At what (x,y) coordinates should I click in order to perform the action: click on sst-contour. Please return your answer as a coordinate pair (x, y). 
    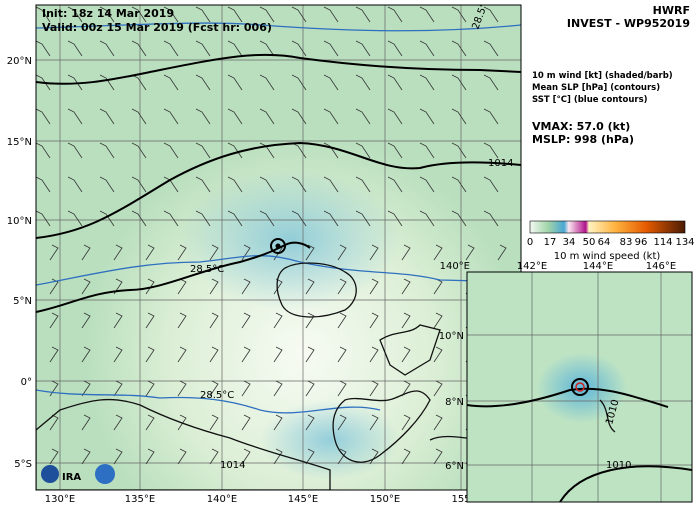
    Looking at the image, I should click on (278, 270).